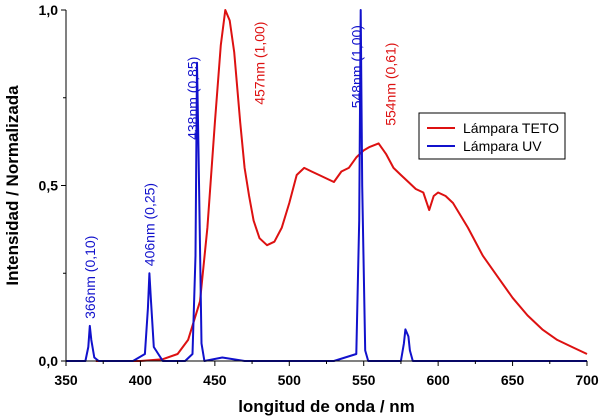  What do you see at coordinates (49, 361) in the screenshot?
I see `y-tick-label: 0,0` at bounding box center [49, 361].